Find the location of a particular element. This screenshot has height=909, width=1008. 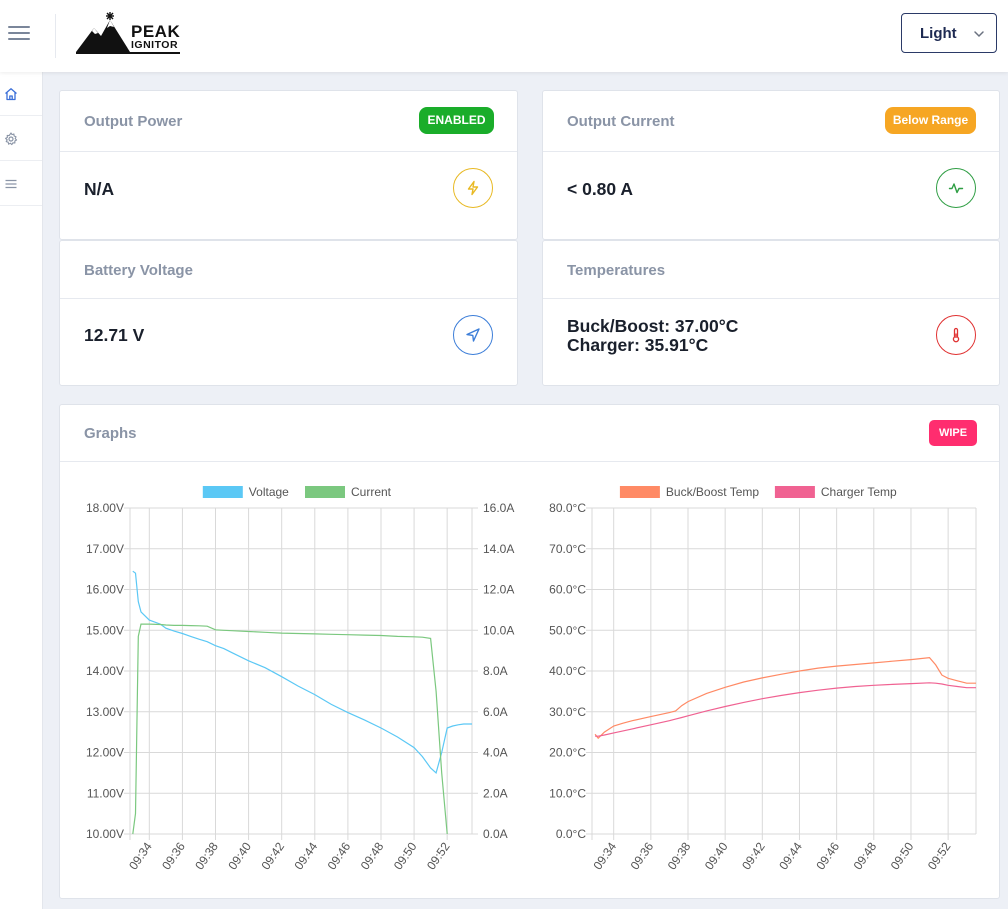

card-title: Graphs is located at coordinates (110, 433).